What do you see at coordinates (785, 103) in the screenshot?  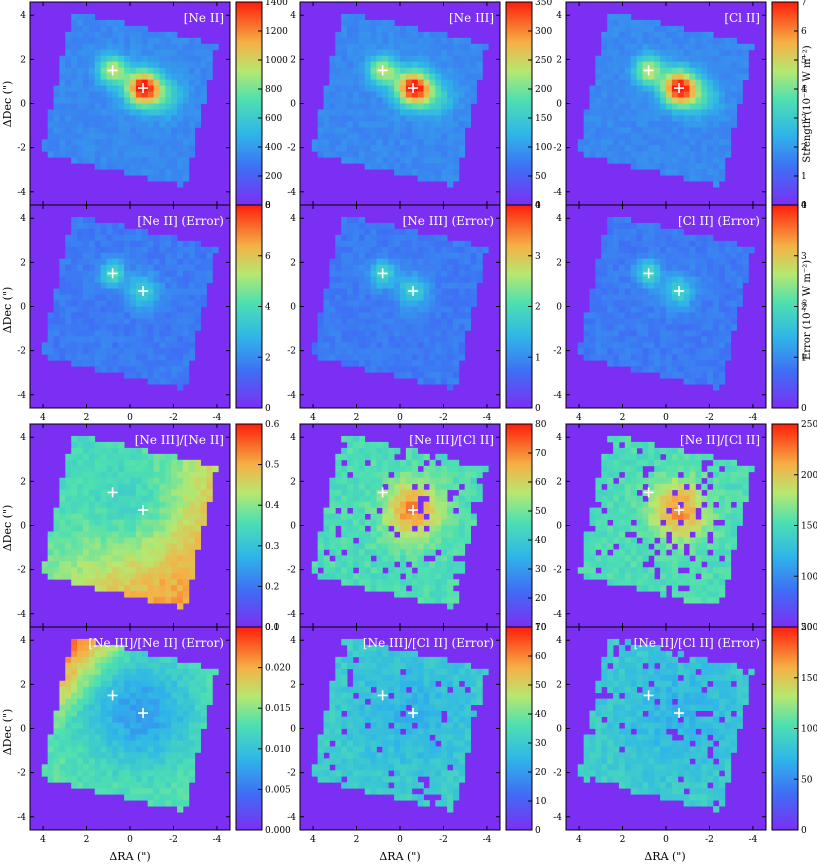 I see `colorbar` at bounding box center [785, 103].